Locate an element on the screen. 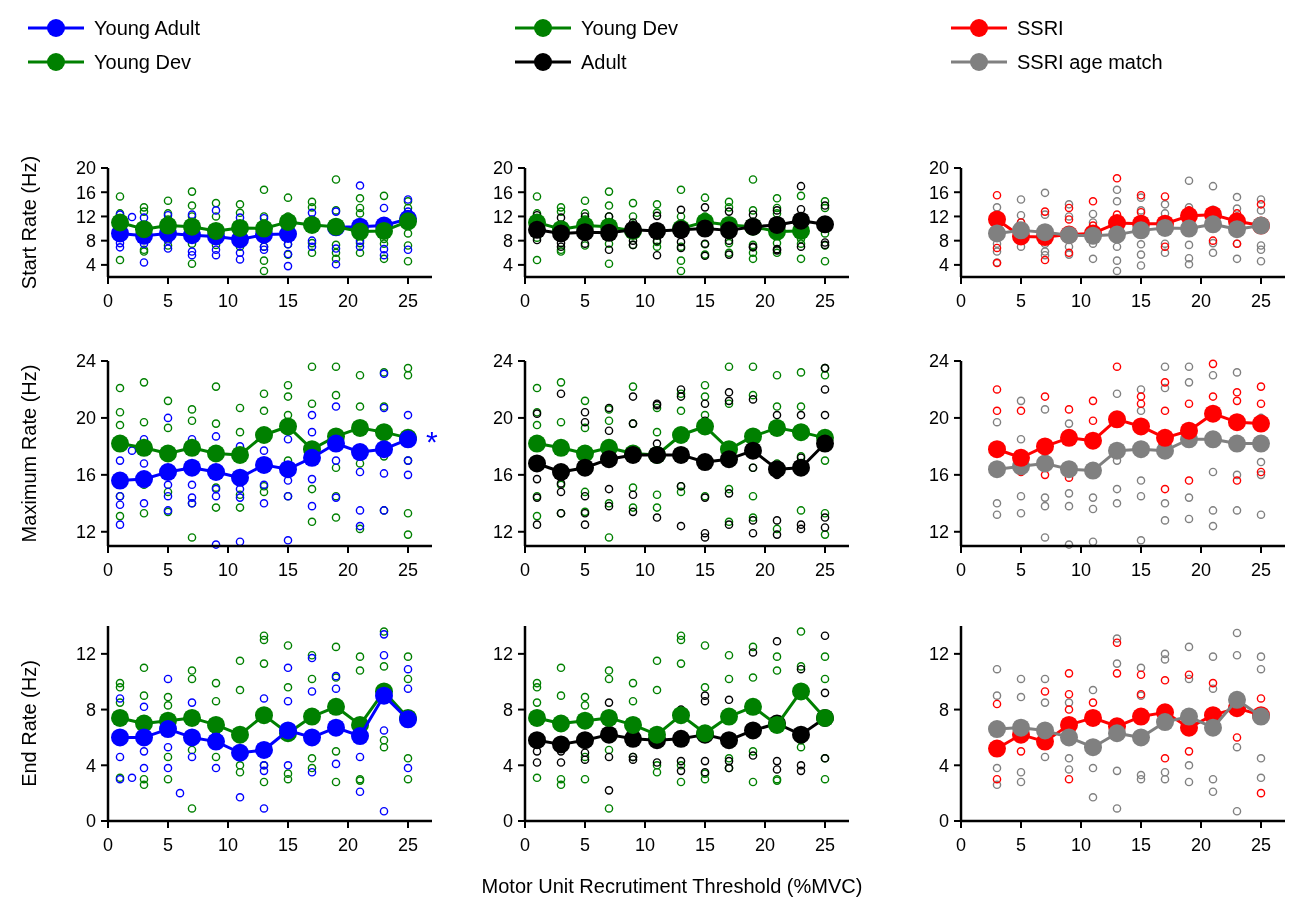  annotation: * is located at coordinates (432, 441).